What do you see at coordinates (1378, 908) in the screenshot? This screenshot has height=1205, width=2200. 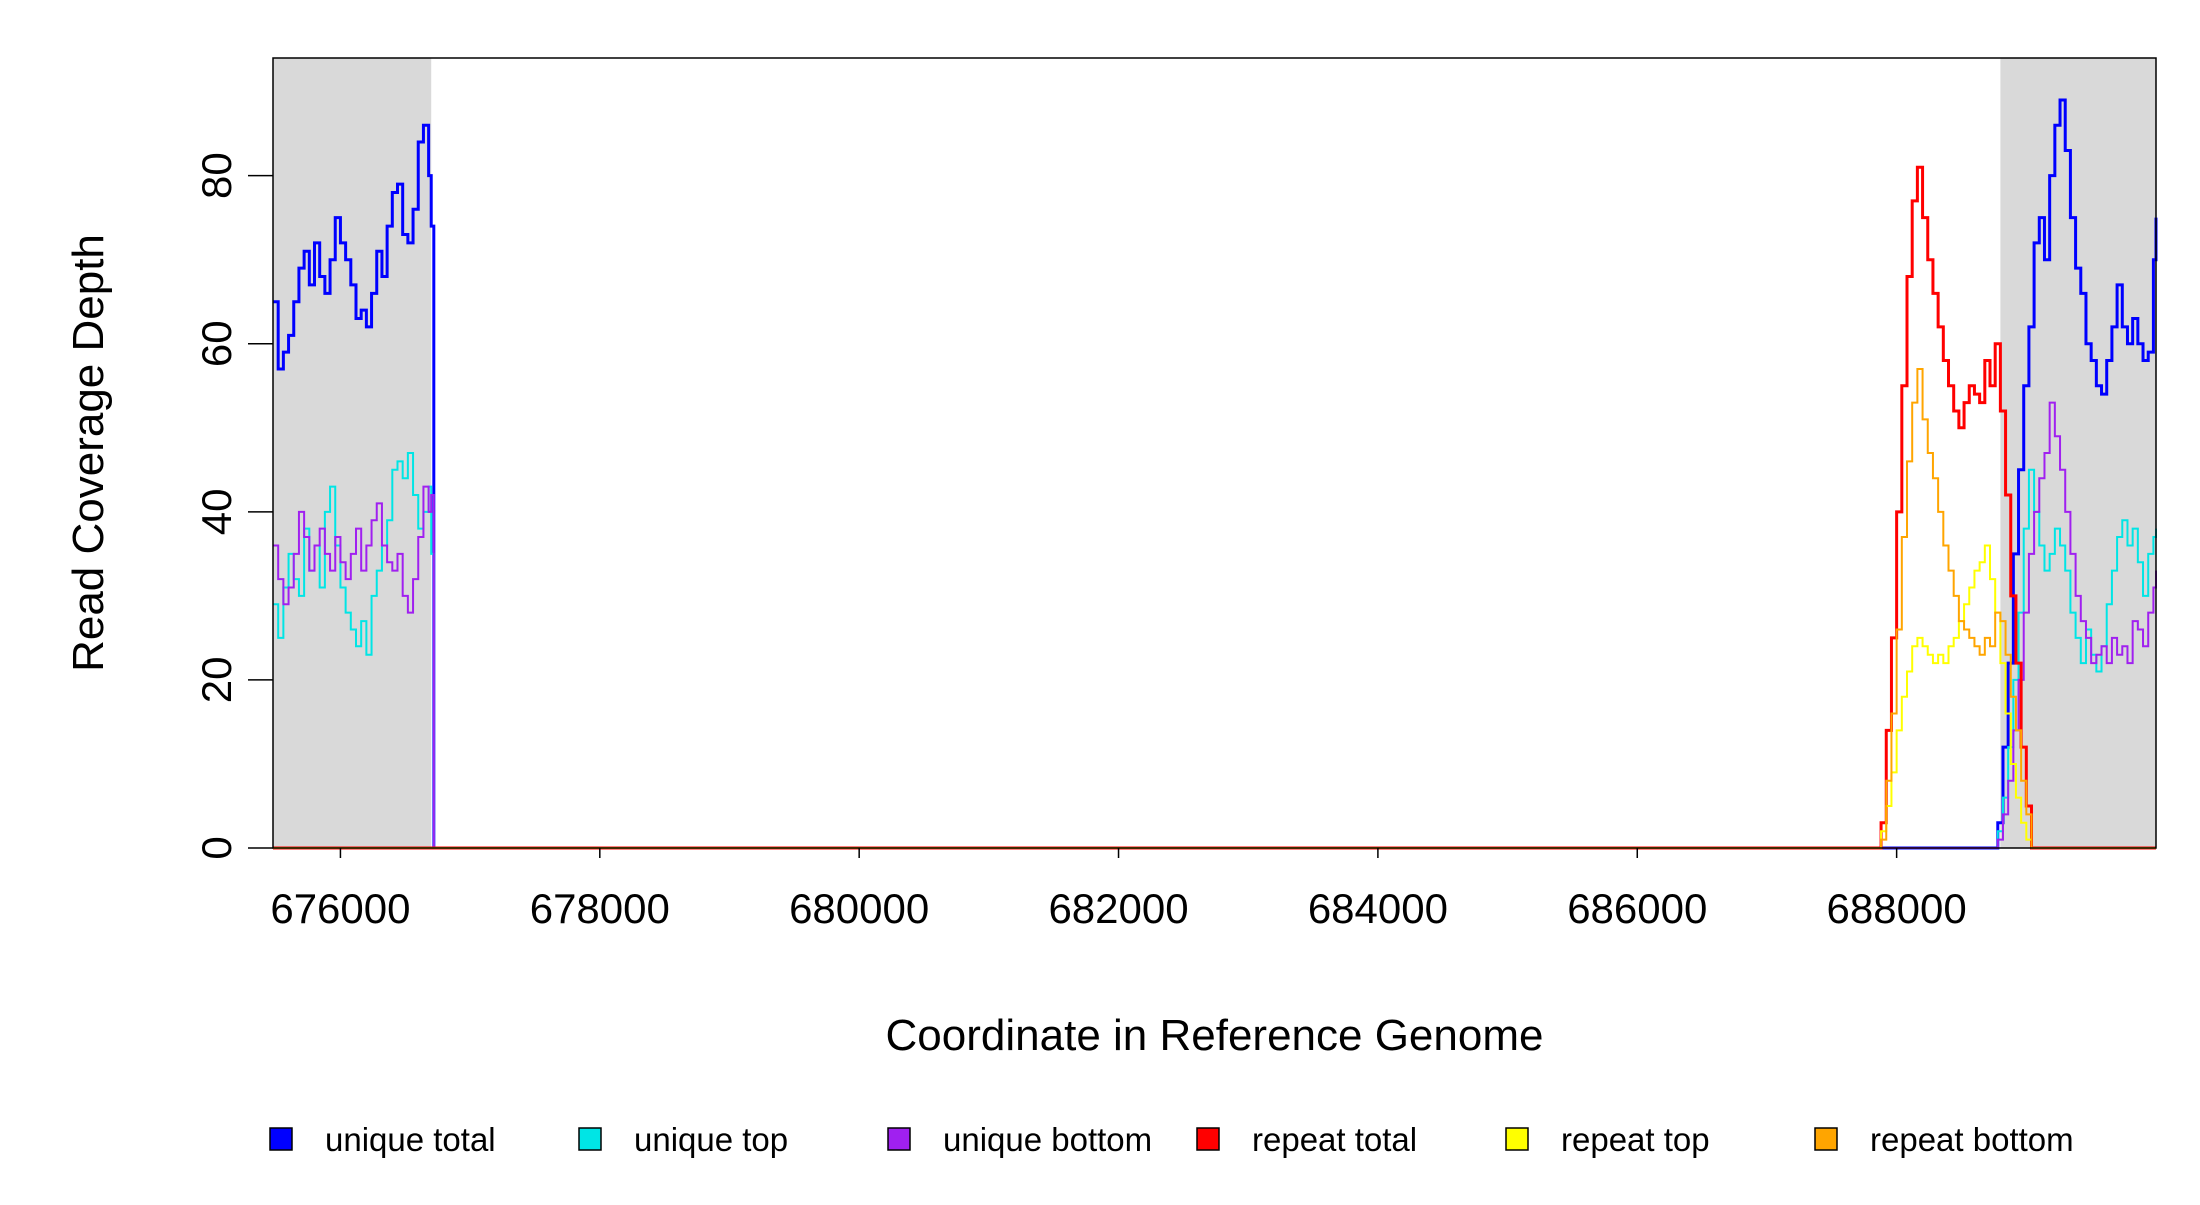 I see `x-tick-label-684000: 684000` at bounding box center [1378, 908].